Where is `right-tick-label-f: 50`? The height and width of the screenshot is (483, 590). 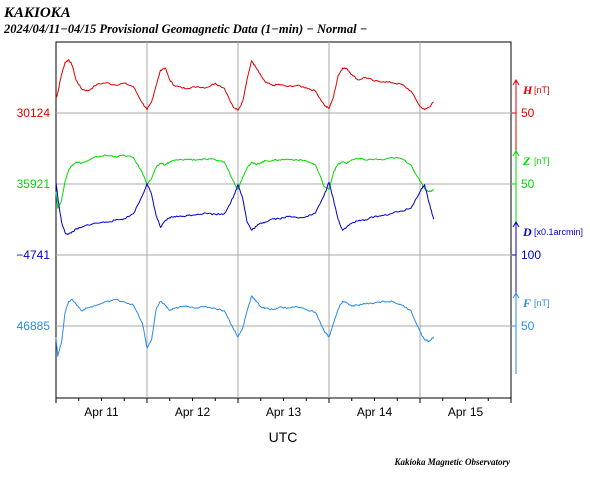
right-tick-label-f: 50 is located at coordinates (528, 326).